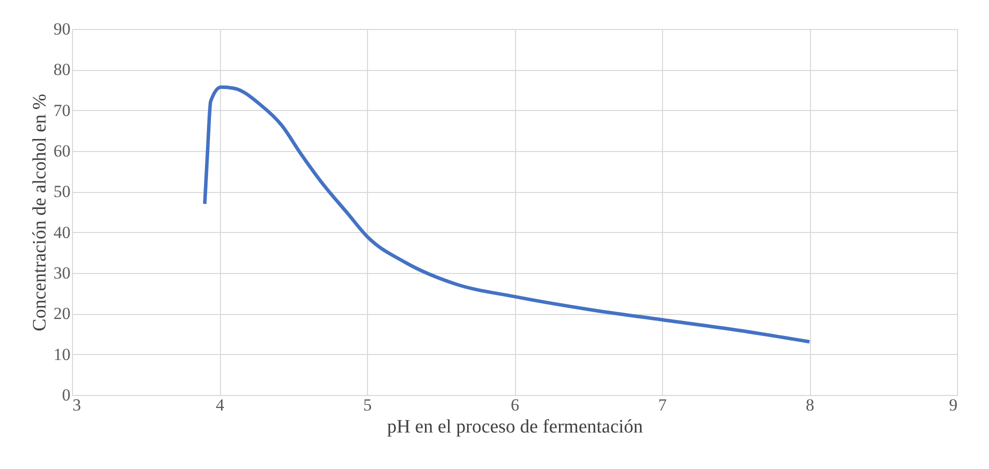 This screenshot has height=469, width=989. What do you see at coordinates (40, 213) in the screenshot?
I see `y-axis-title: Concentración de alcohol en %` at bounding box center [40, 213].